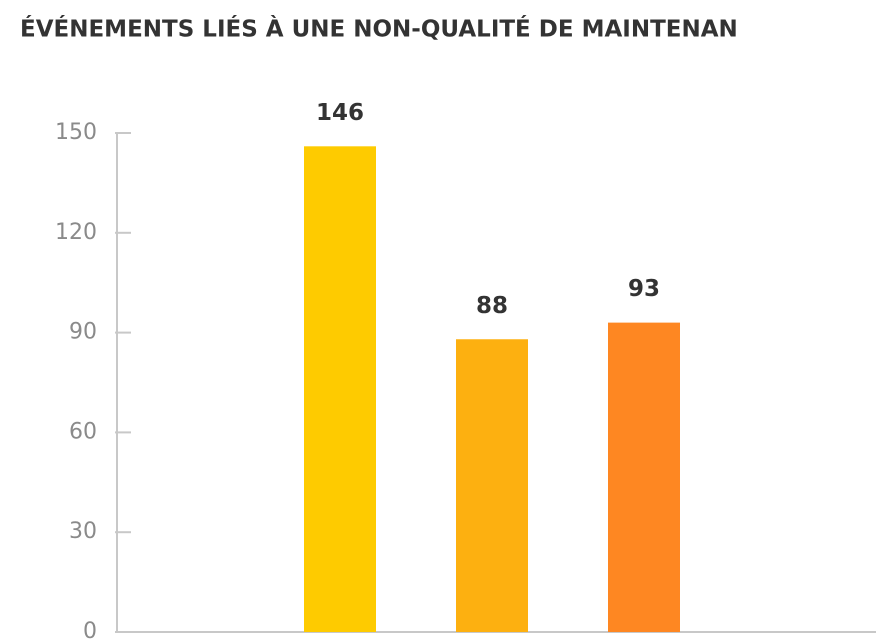 The width and height of the screenshot is (876, 642). What do you see at coordinates (76, 232) in the screenshot?
I see `y-tick-label: 120` at bounding box center [76, 232].